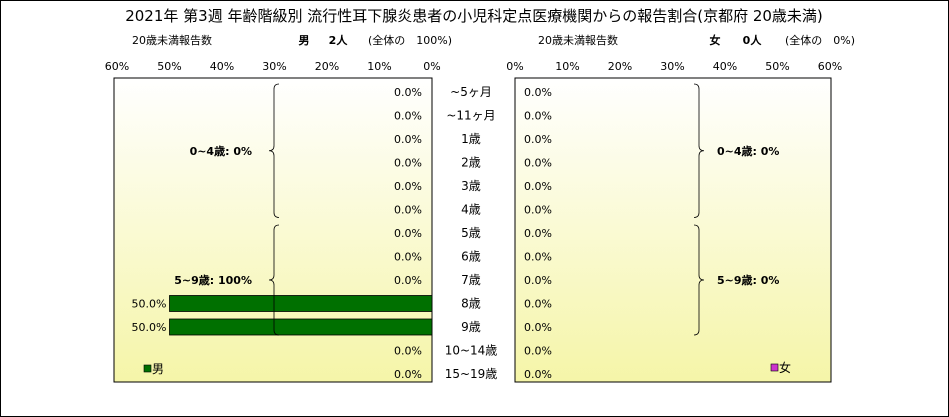  I want to click on left-under20-label: 20歳未満報告数, so click(172, 40).